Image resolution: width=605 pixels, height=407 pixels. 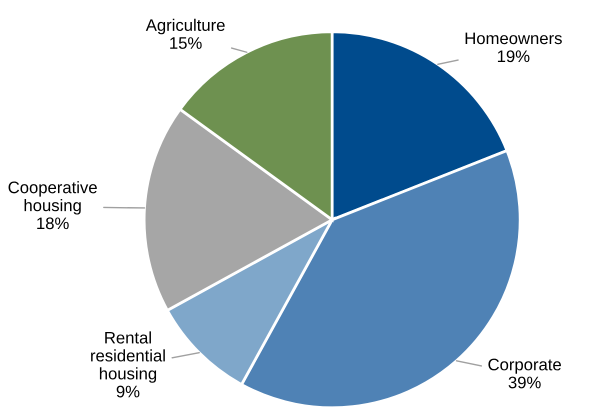 What do you see at coordinates (128, 392) in the screenshot?
I see `data-label: 9%` at bounding box center [128, 392].